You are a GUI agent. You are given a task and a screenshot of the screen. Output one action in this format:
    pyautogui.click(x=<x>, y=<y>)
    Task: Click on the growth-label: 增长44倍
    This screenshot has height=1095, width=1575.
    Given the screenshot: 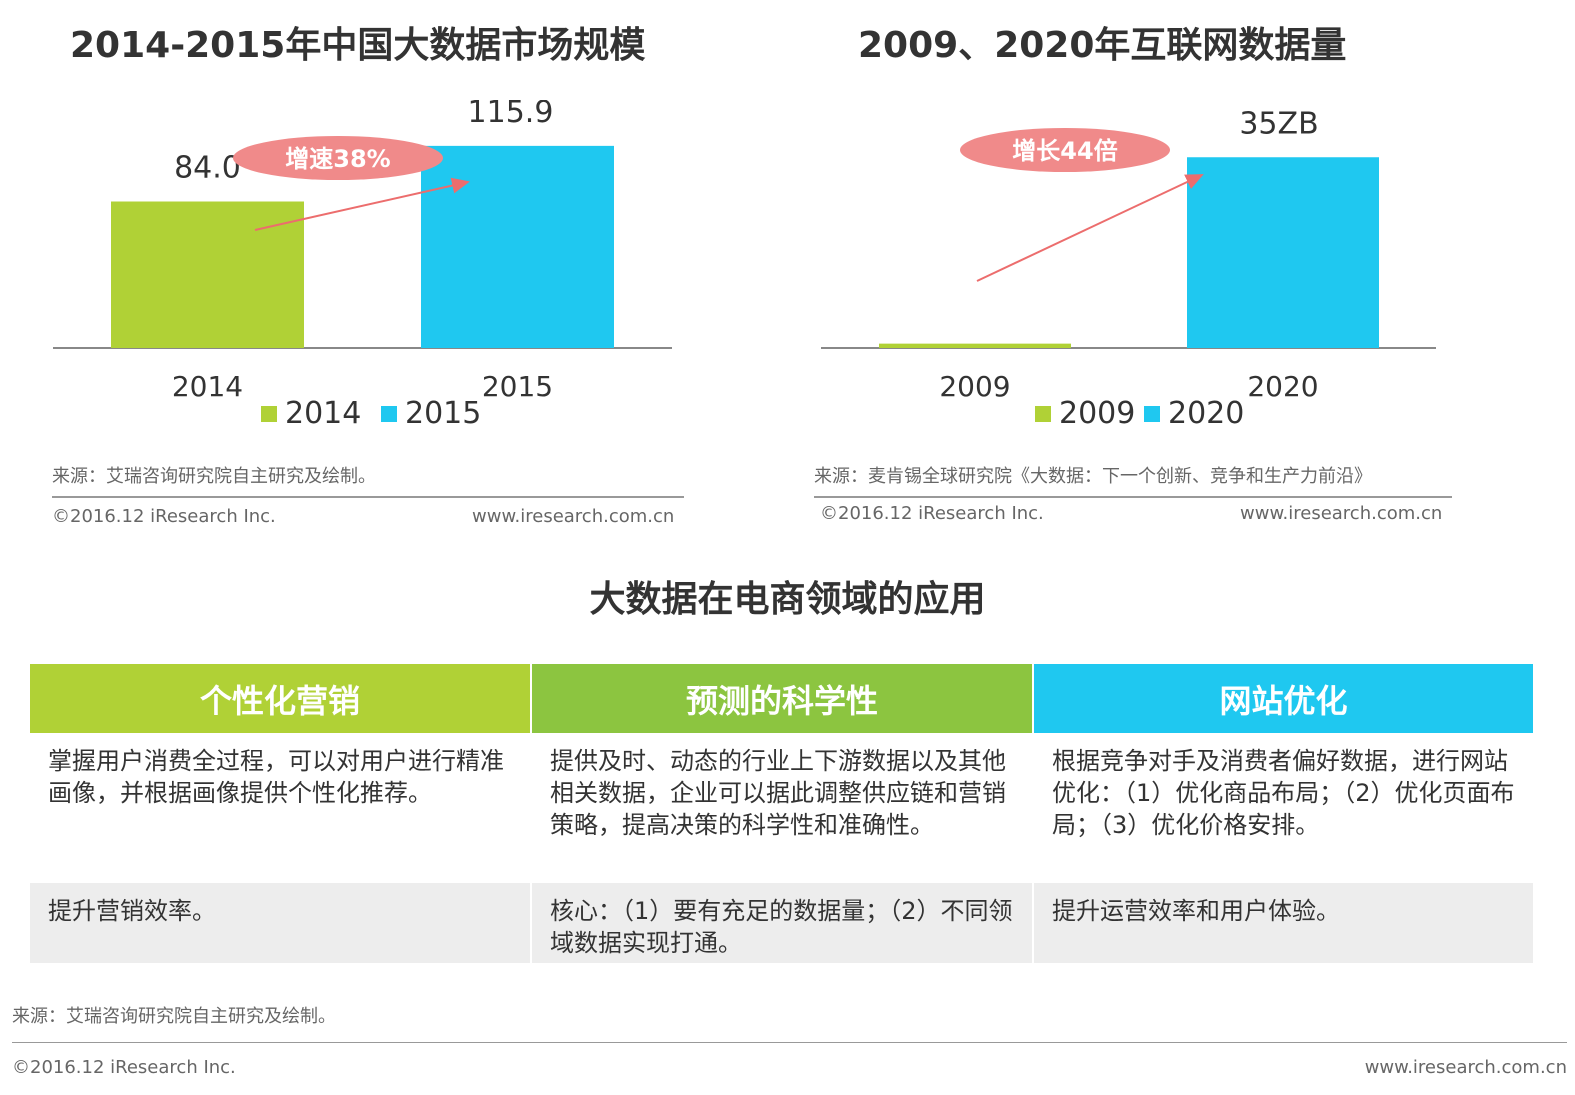 What is the action you would take?
    pyautogui.click(x=1064, y=151)
    